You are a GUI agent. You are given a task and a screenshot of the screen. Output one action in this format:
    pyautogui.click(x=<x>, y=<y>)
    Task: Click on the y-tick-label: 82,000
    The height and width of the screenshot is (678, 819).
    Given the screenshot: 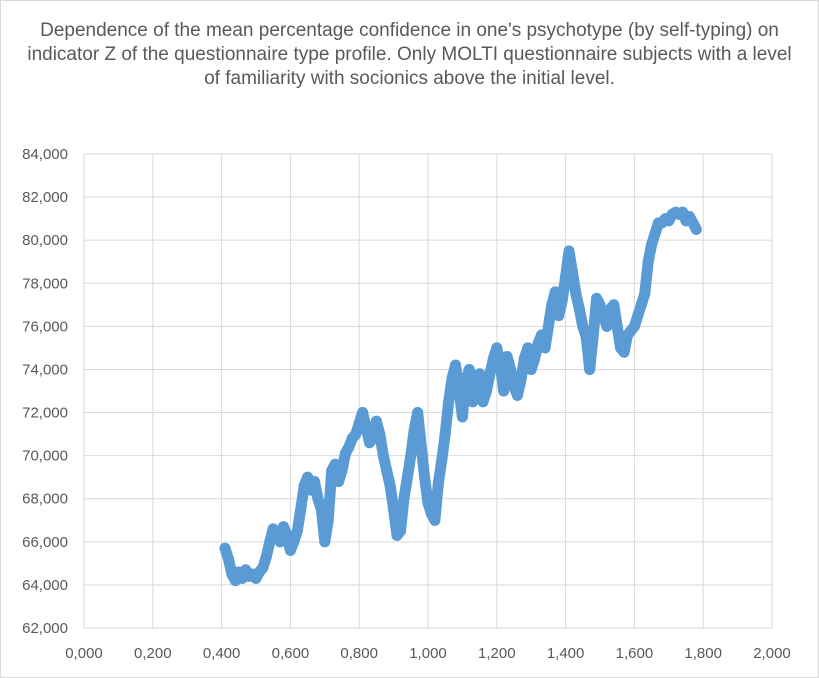 What is the action you would take?
    pyautogui.click(x=45, y=197)
    